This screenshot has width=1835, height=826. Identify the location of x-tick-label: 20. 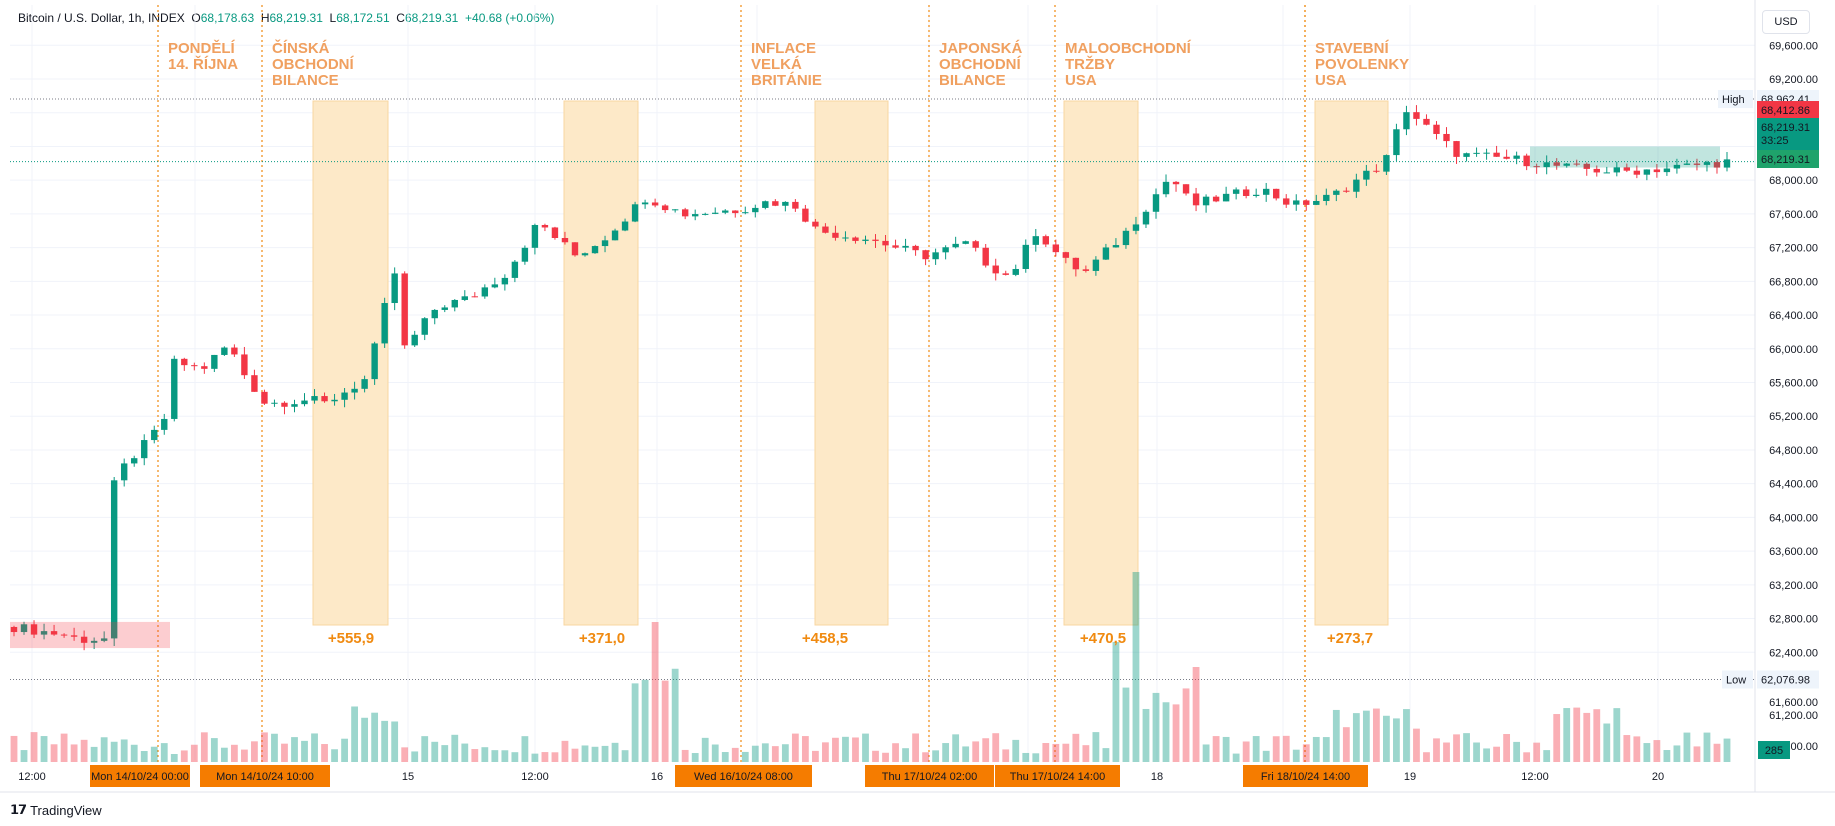
(1658, 777).